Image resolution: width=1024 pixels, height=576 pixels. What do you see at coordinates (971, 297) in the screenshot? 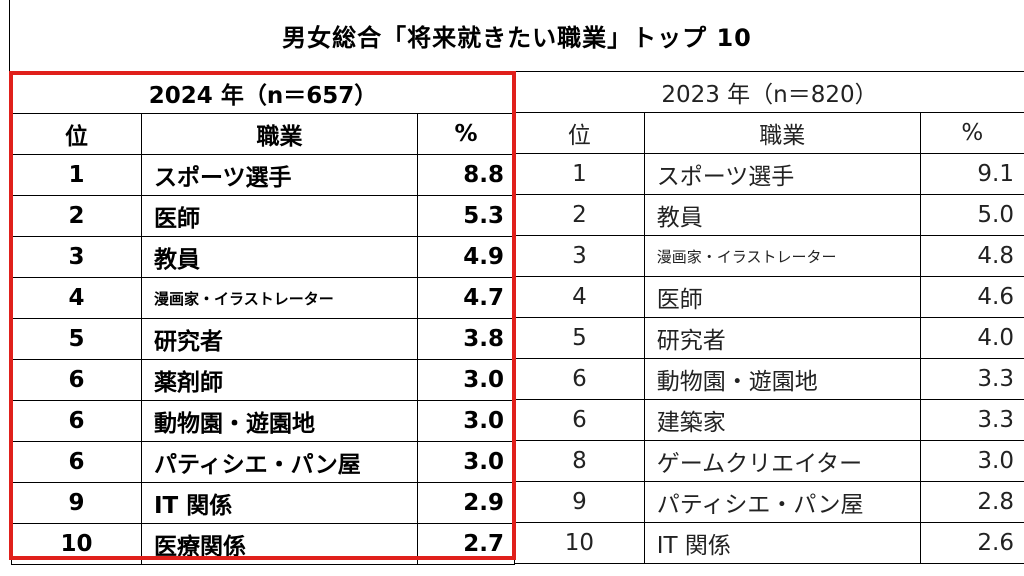
I see `percent-cell: 4.6` at bounding box center [971, 297].